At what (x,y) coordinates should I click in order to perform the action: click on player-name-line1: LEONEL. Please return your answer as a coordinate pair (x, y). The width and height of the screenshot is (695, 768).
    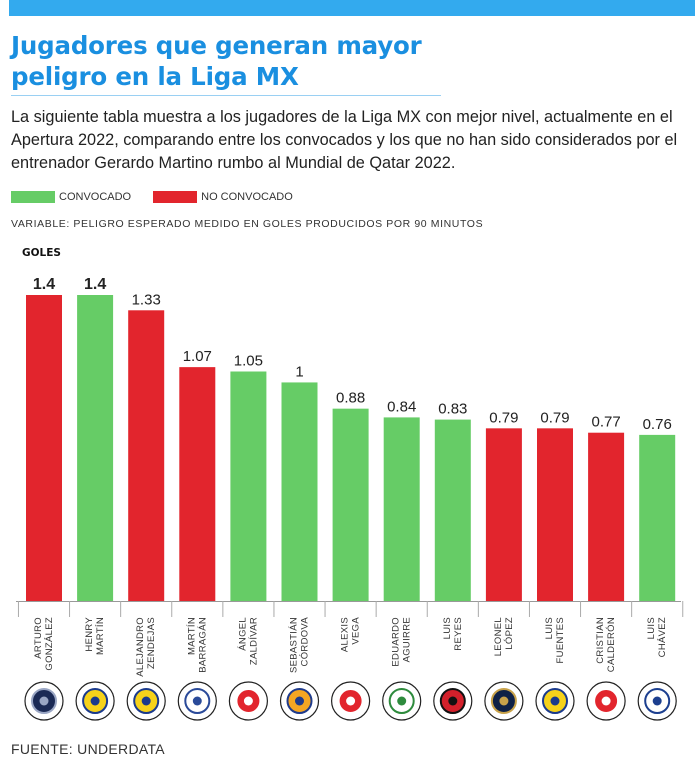
    Looking at the image, I should click on (498, 636).